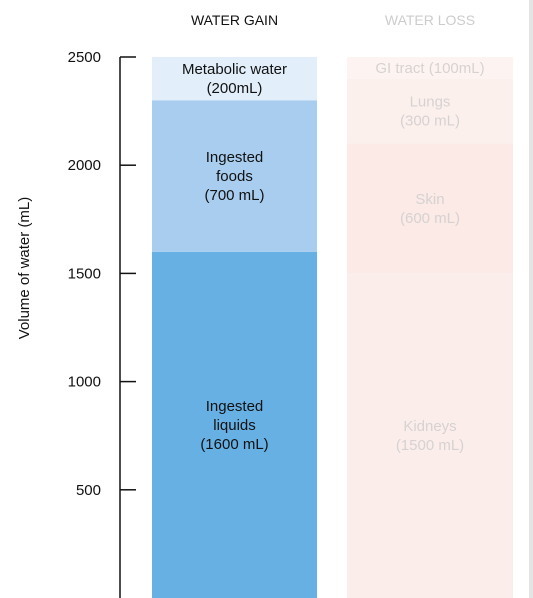 The width and height of the screenshot is (533, 598). I want to click on category-header: WATER GAIN, so click(234, 20).